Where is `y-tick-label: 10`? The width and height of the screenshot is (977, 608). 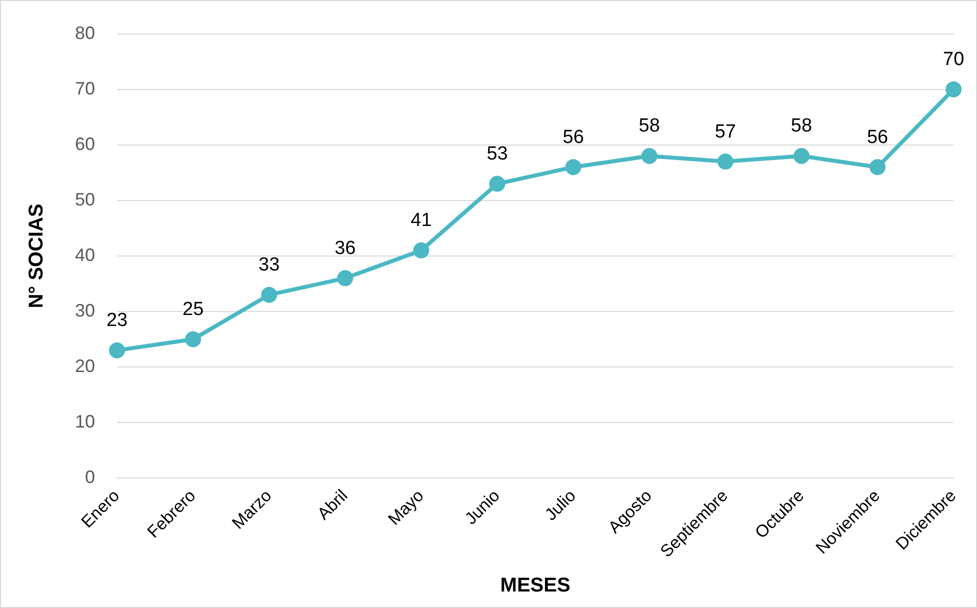
y-tick-label: 10 is located at coordinates (85, 422).